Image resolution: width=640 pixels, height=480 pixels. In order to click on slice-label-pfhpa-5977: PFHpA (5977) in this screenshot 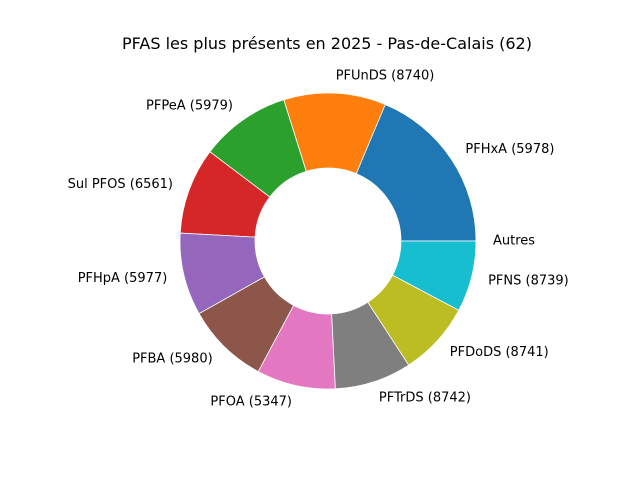, I will do `click(123, 278)`.